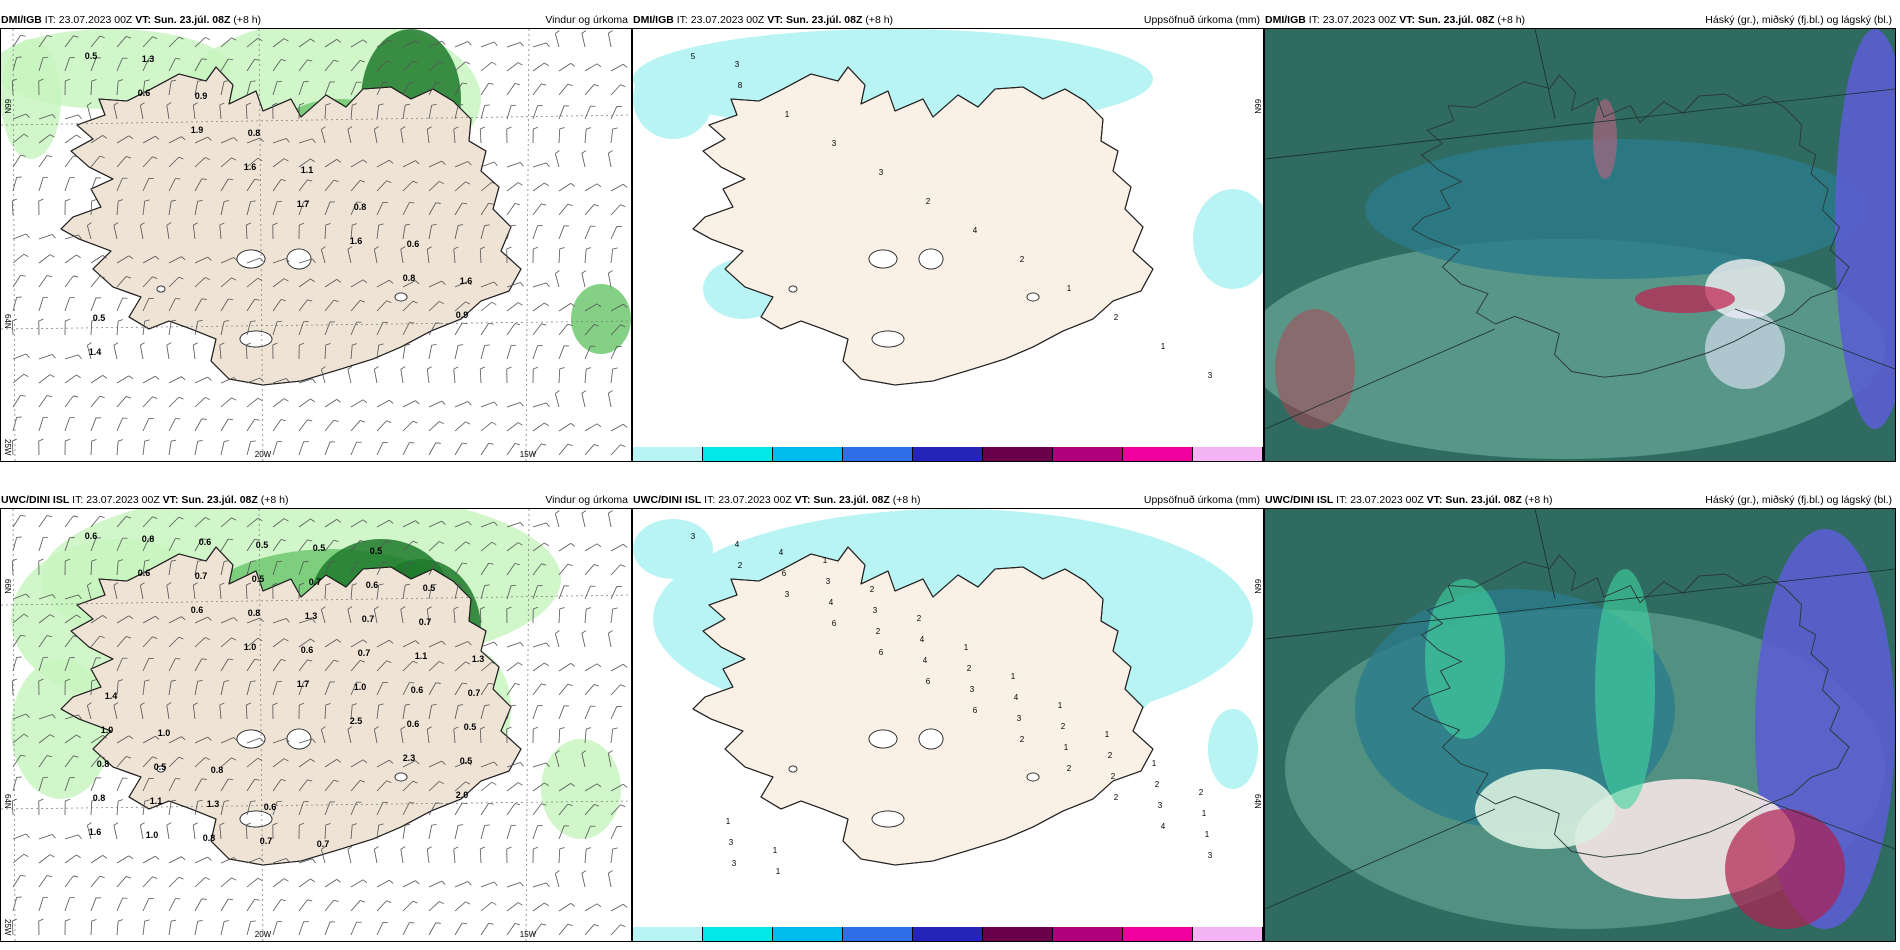  I want to click on country-borders, so click(1580, 709).